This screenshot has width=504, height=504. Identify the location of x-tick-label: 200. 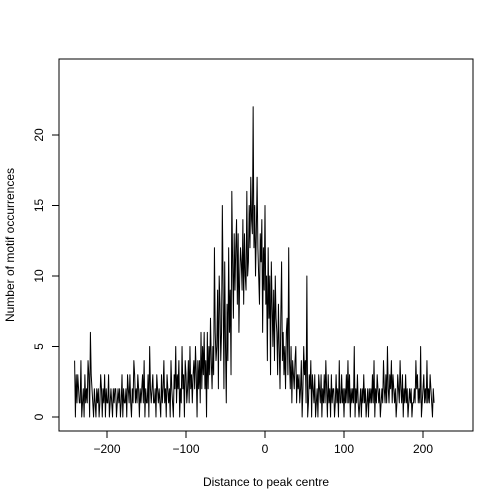
(423, 449).